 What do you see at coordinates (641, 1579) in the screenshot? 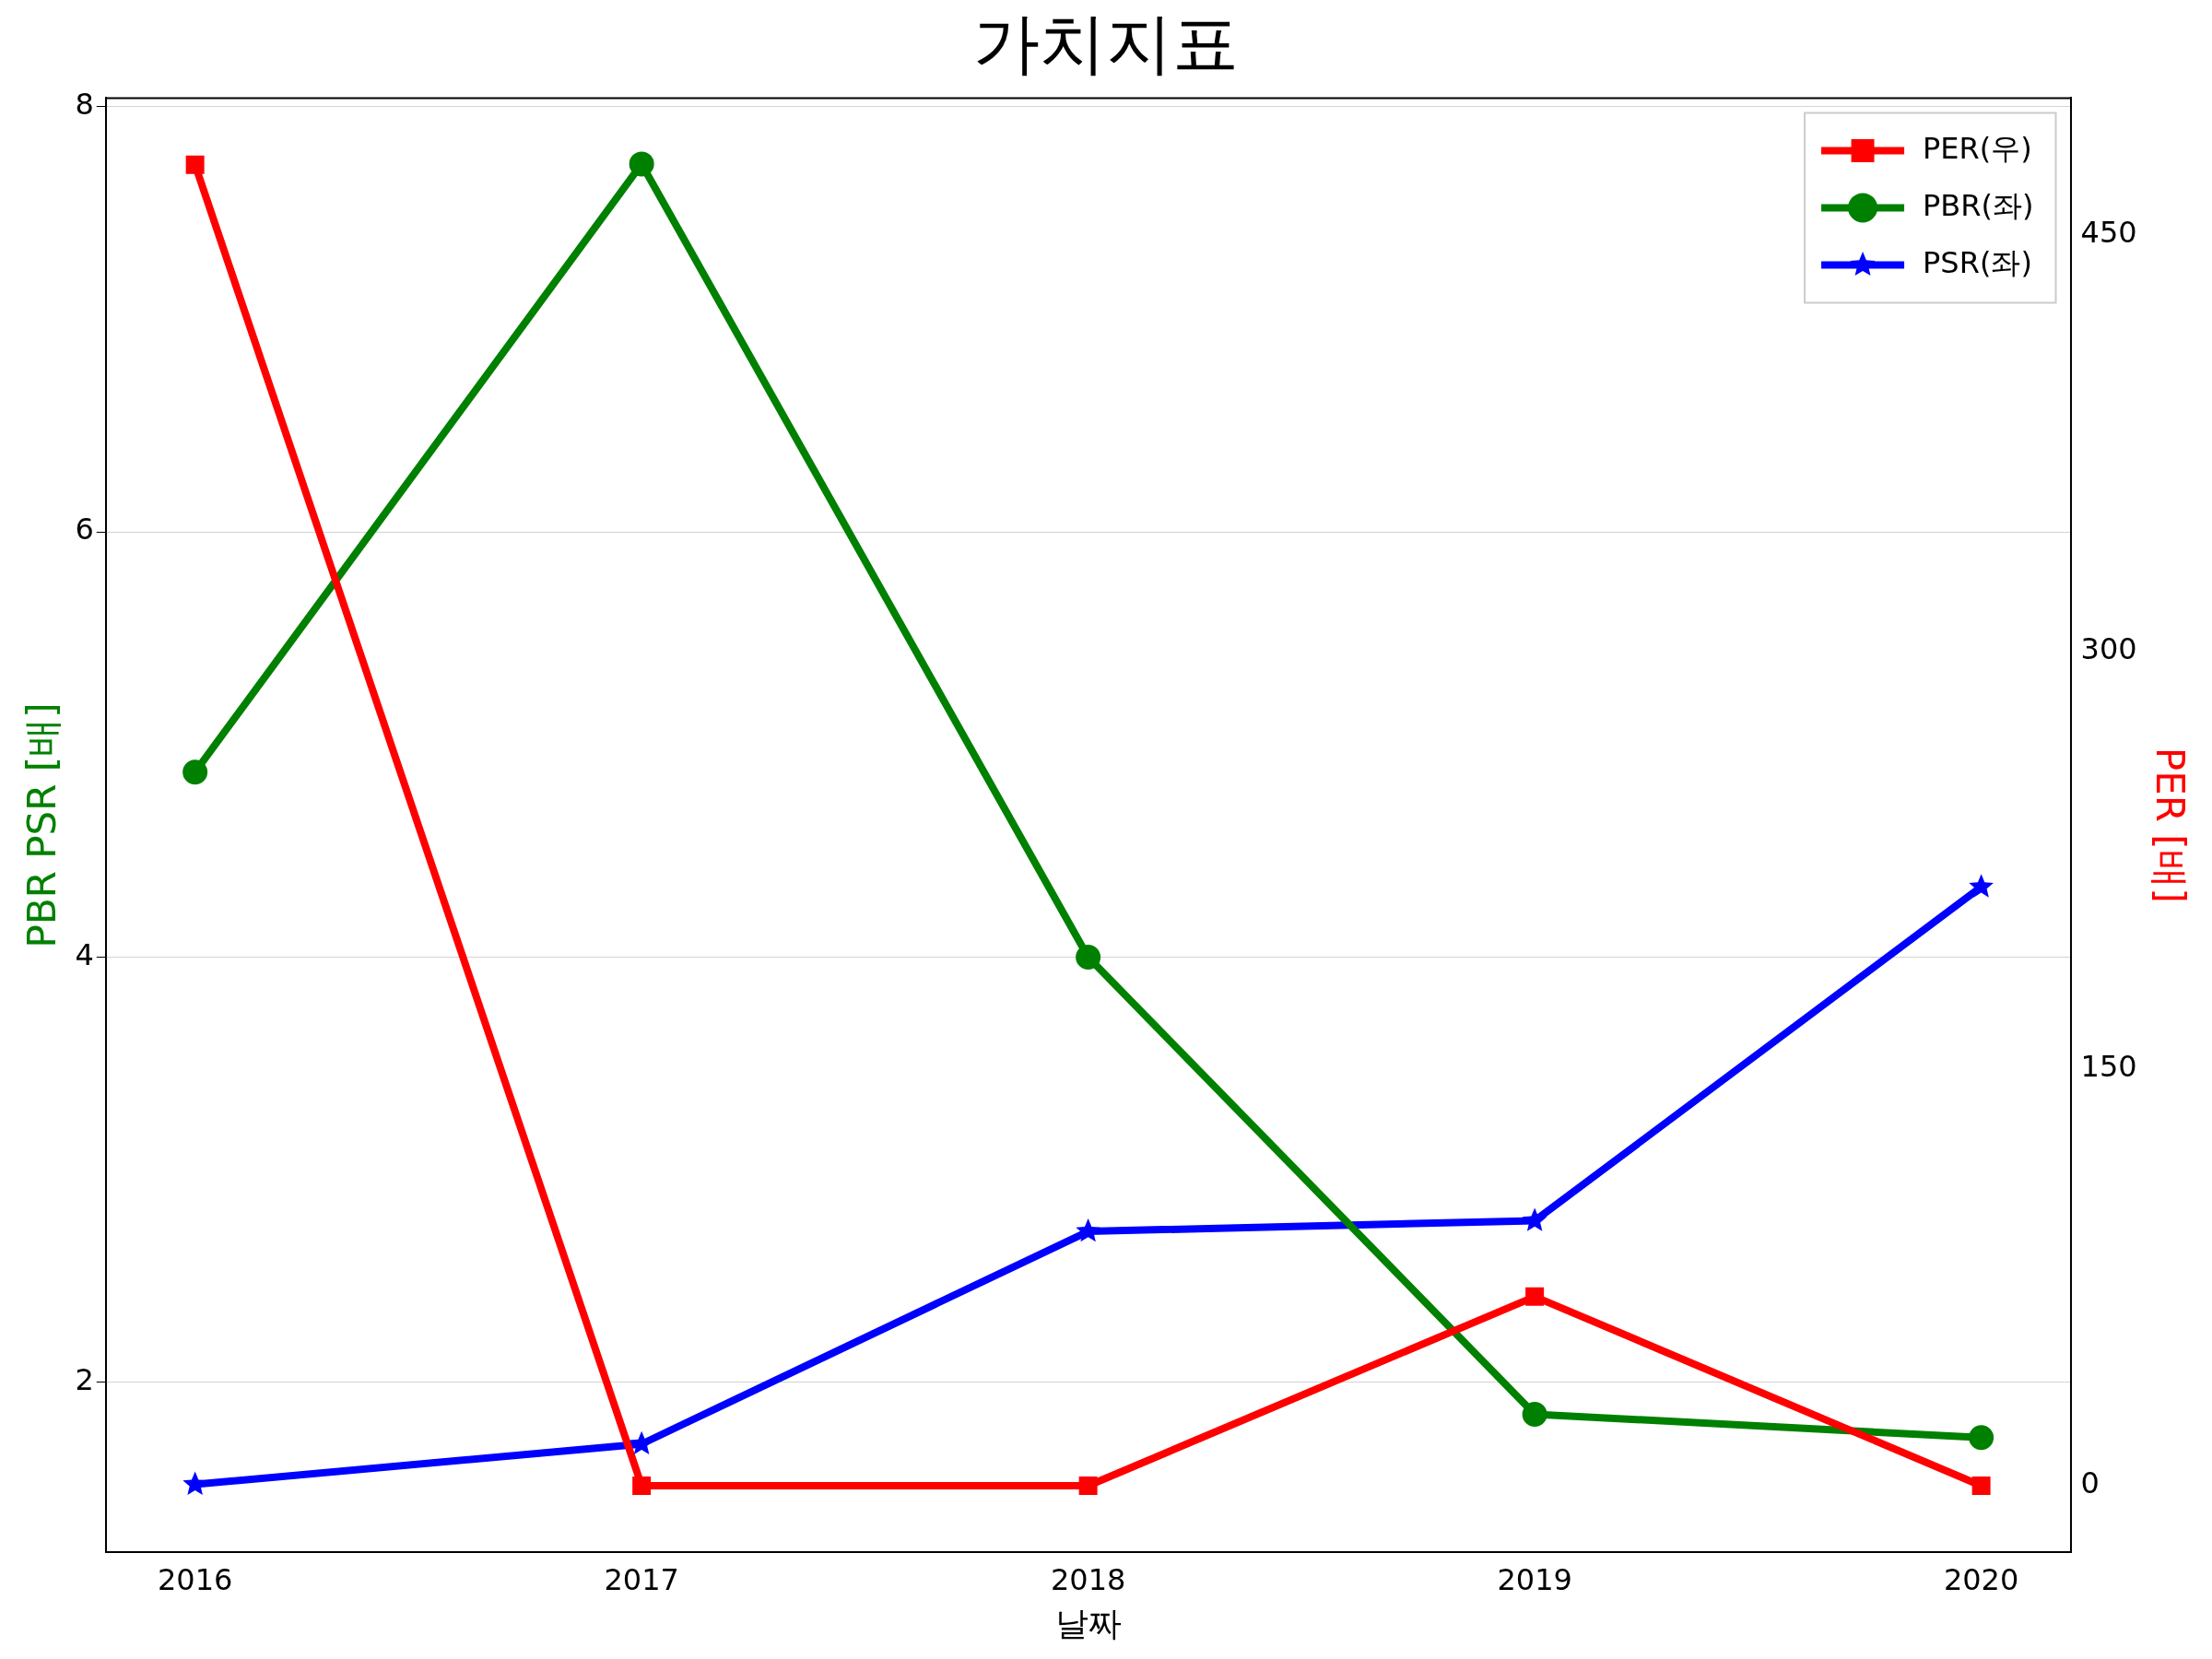
I see `x-tick-label: 2017` at bounding box center [641, 1579].